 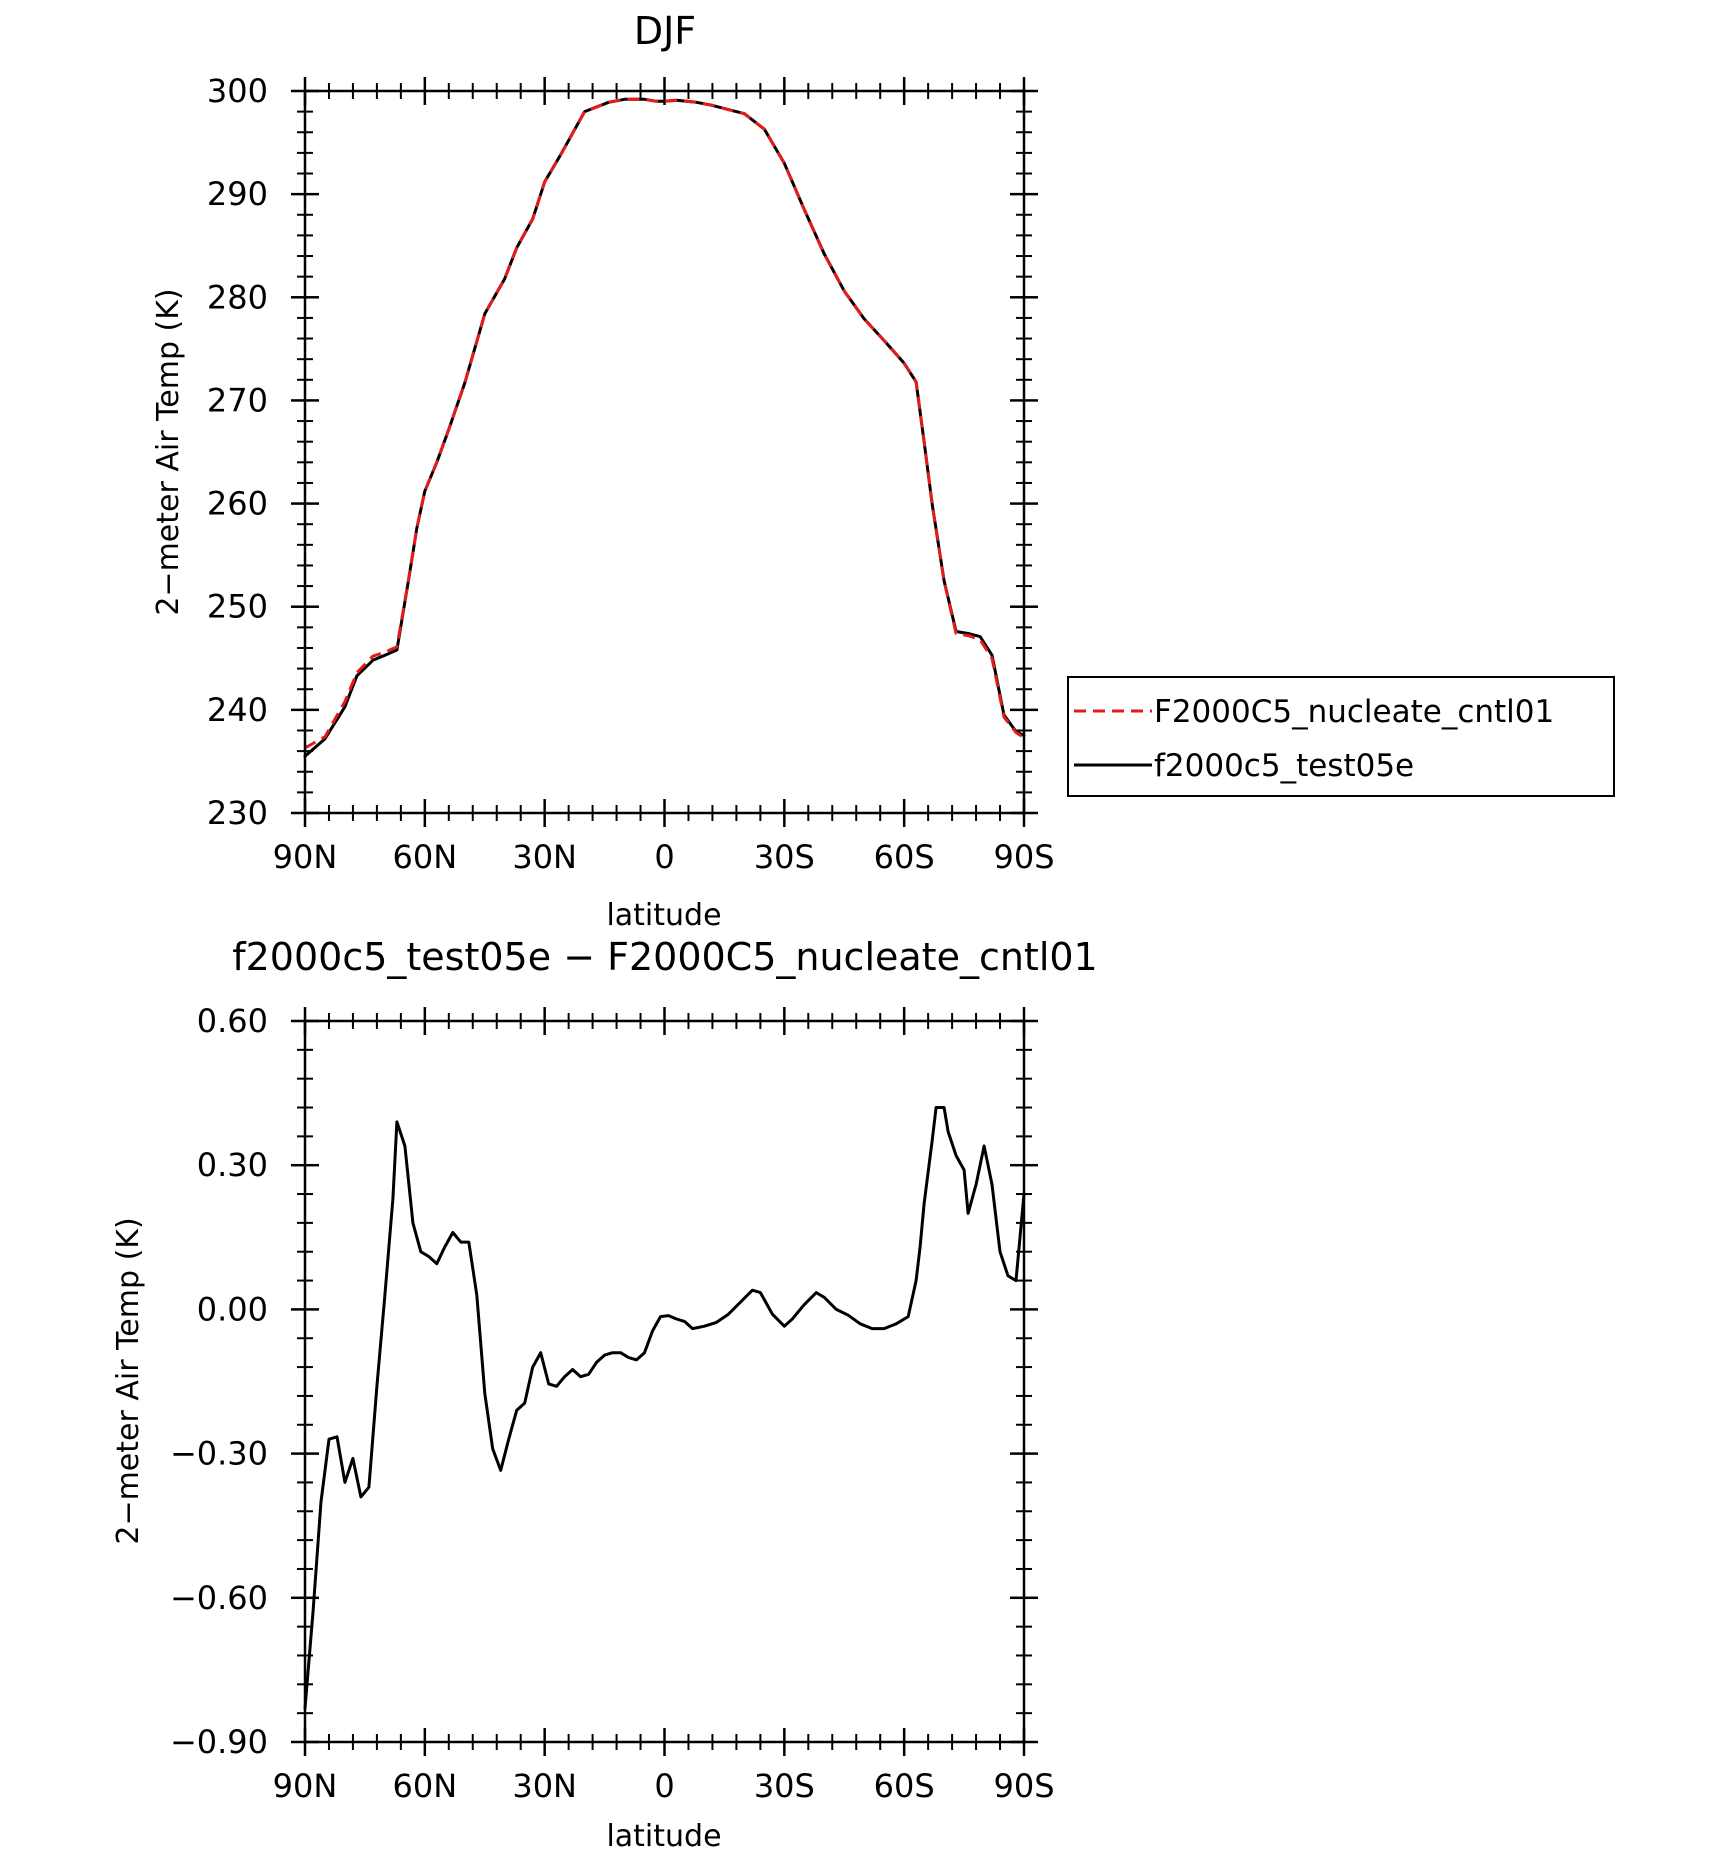 I want to click on y-tick-label: 270, so click(x=237, y=400).